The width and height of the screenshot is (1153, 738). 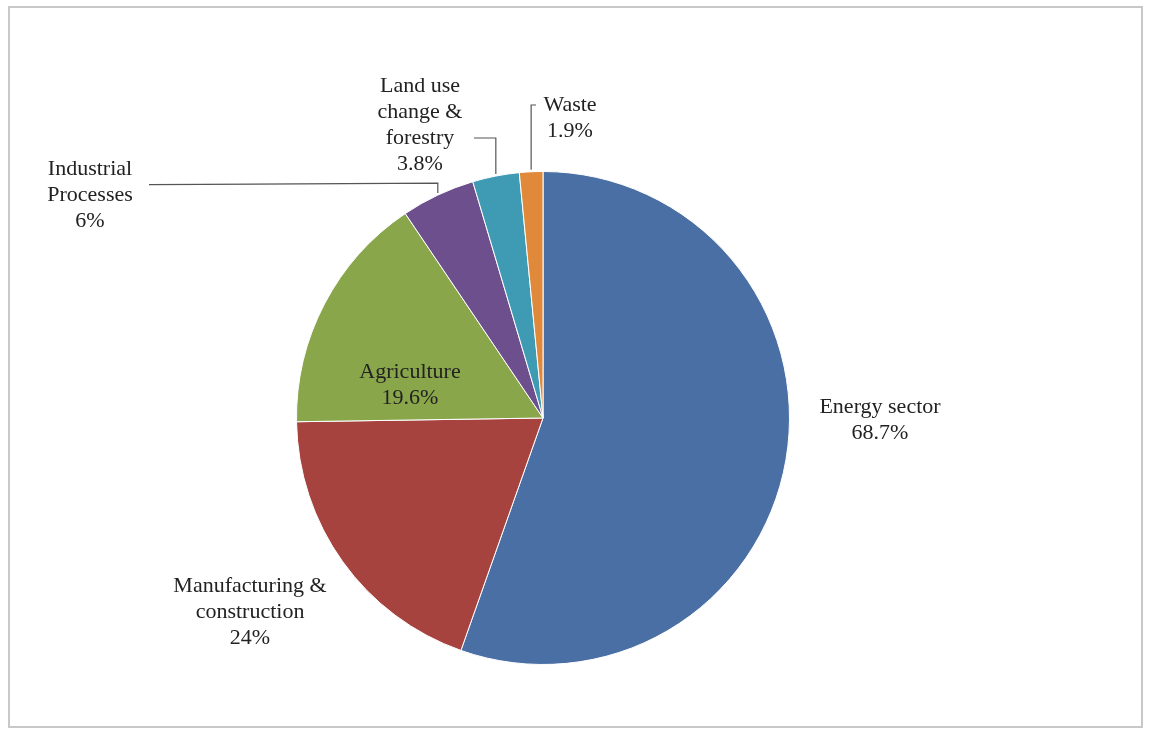 What do you see at coordinates (410, 396) in the screenshot?
I see `data-label: 19.6%` at bounding box center [410, 396].